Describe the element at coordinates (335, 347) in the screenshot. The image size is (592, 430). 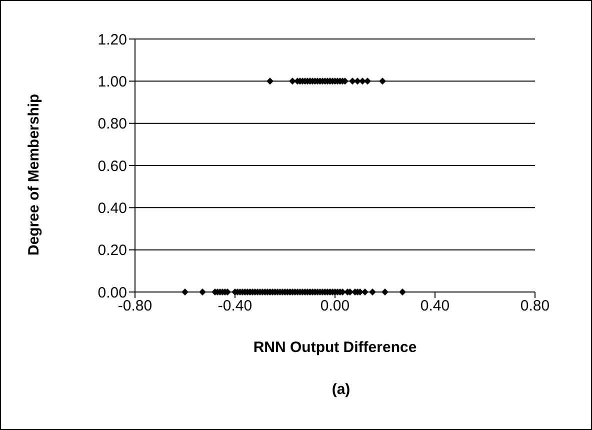
I see `x-axis-title: RNN Output Difference` at that location.